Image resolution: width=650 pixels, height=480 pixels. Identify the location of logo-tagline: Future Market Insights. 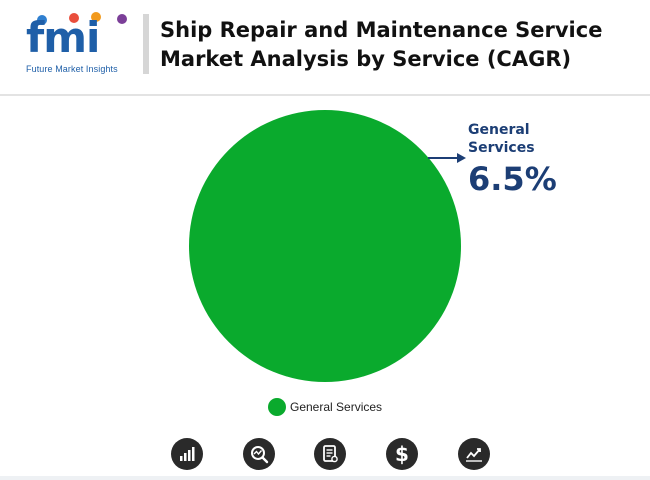
(72, 69).